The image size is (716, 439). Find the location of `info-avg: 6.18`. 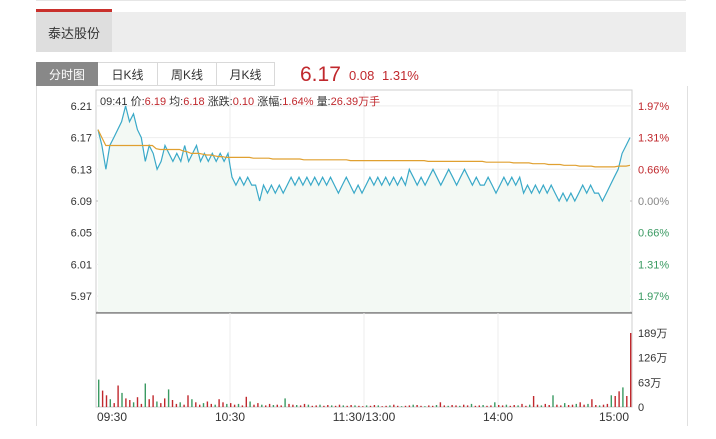

info-avg: 6.18 is located at coordinates (194, 102).